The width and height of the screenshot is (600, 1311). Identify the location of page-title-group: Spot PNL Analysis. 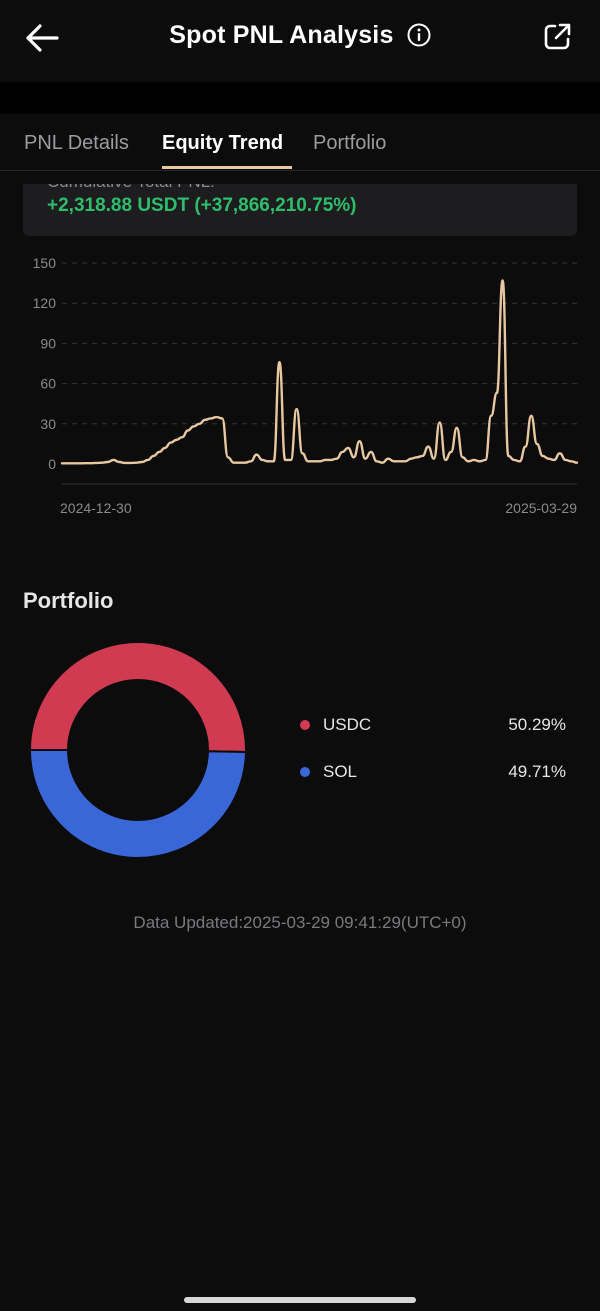
(300, 35).